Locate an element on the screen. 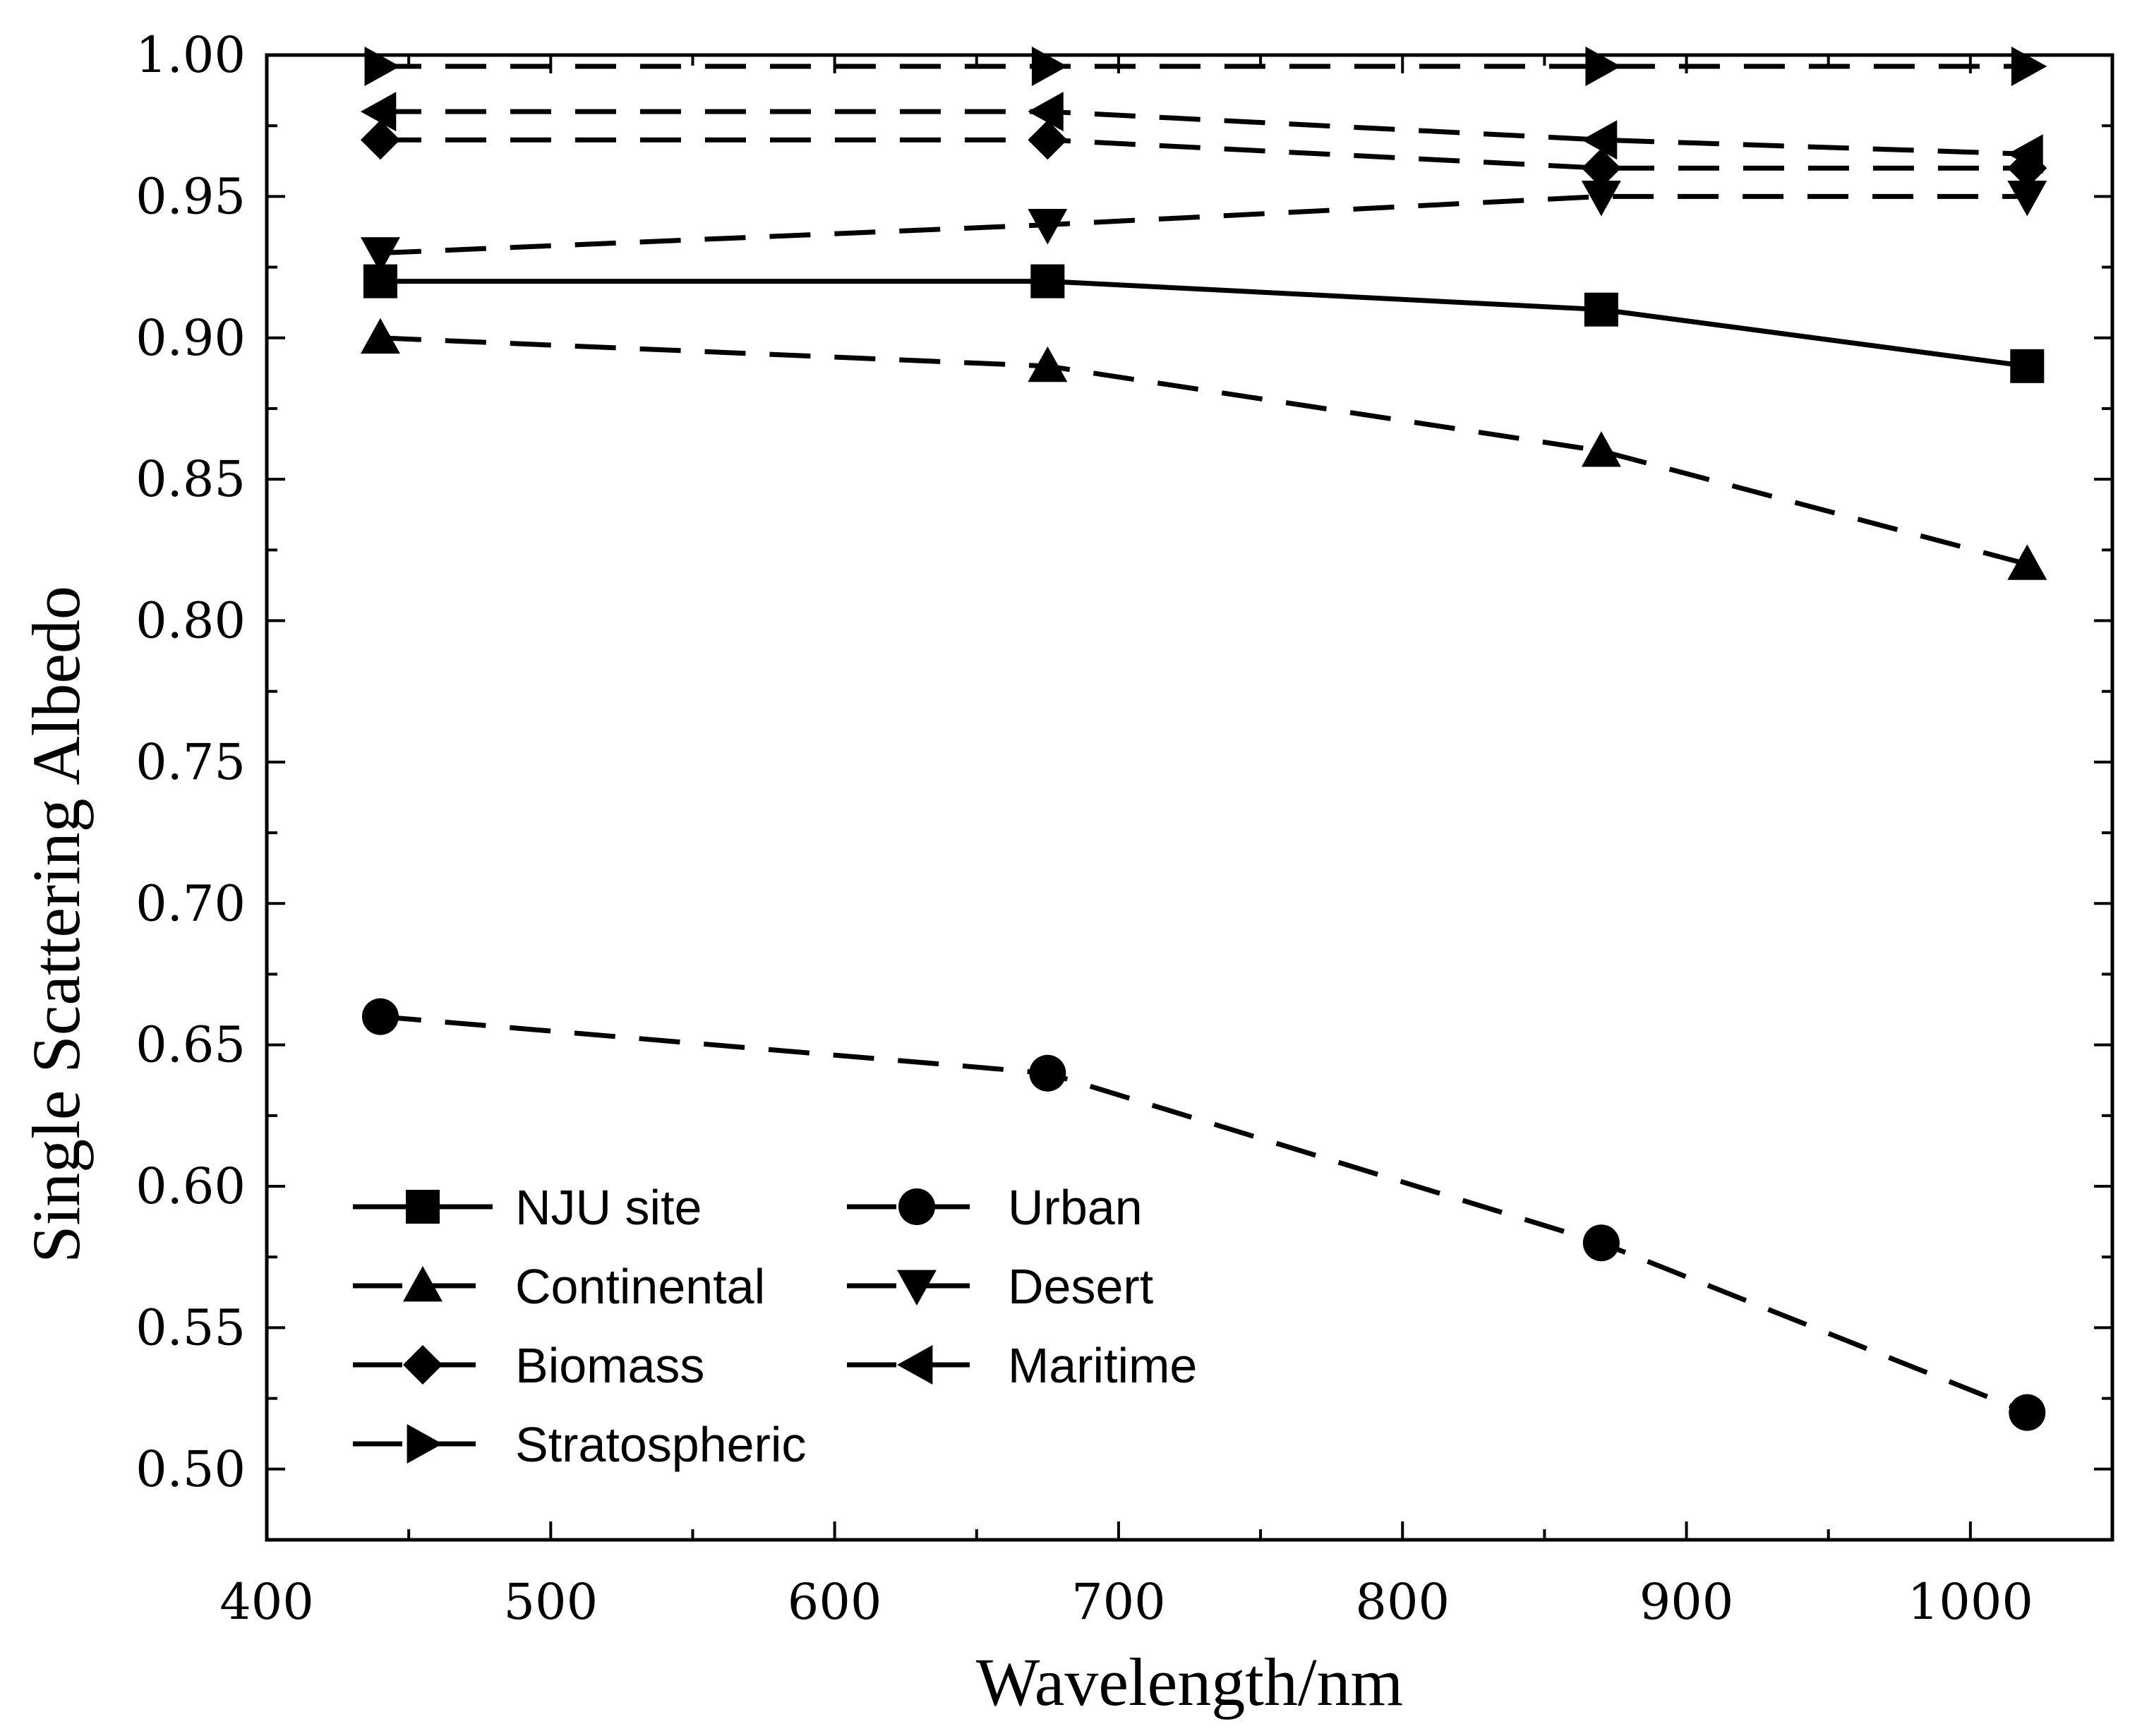 The image size is (2130, 1736). series-maritime is located at coordinates (1201, 133).